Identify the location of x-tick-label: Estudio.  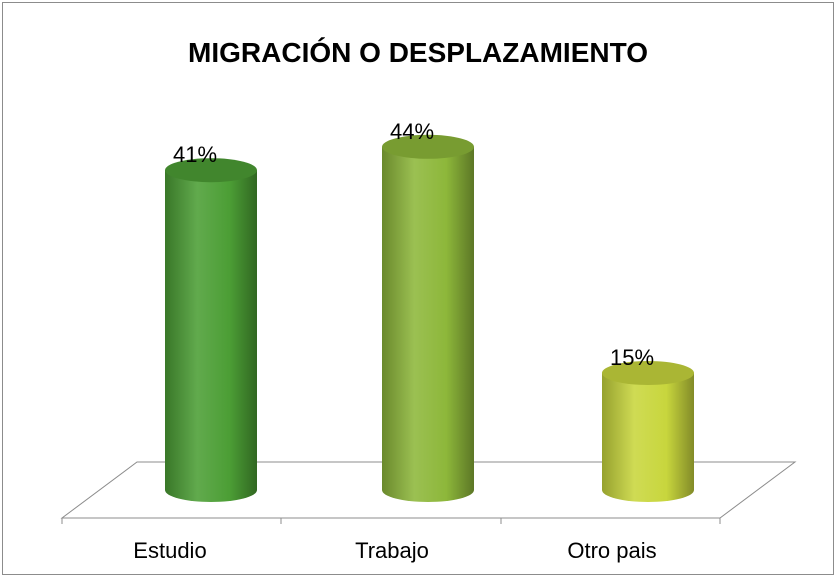
(169, 550).